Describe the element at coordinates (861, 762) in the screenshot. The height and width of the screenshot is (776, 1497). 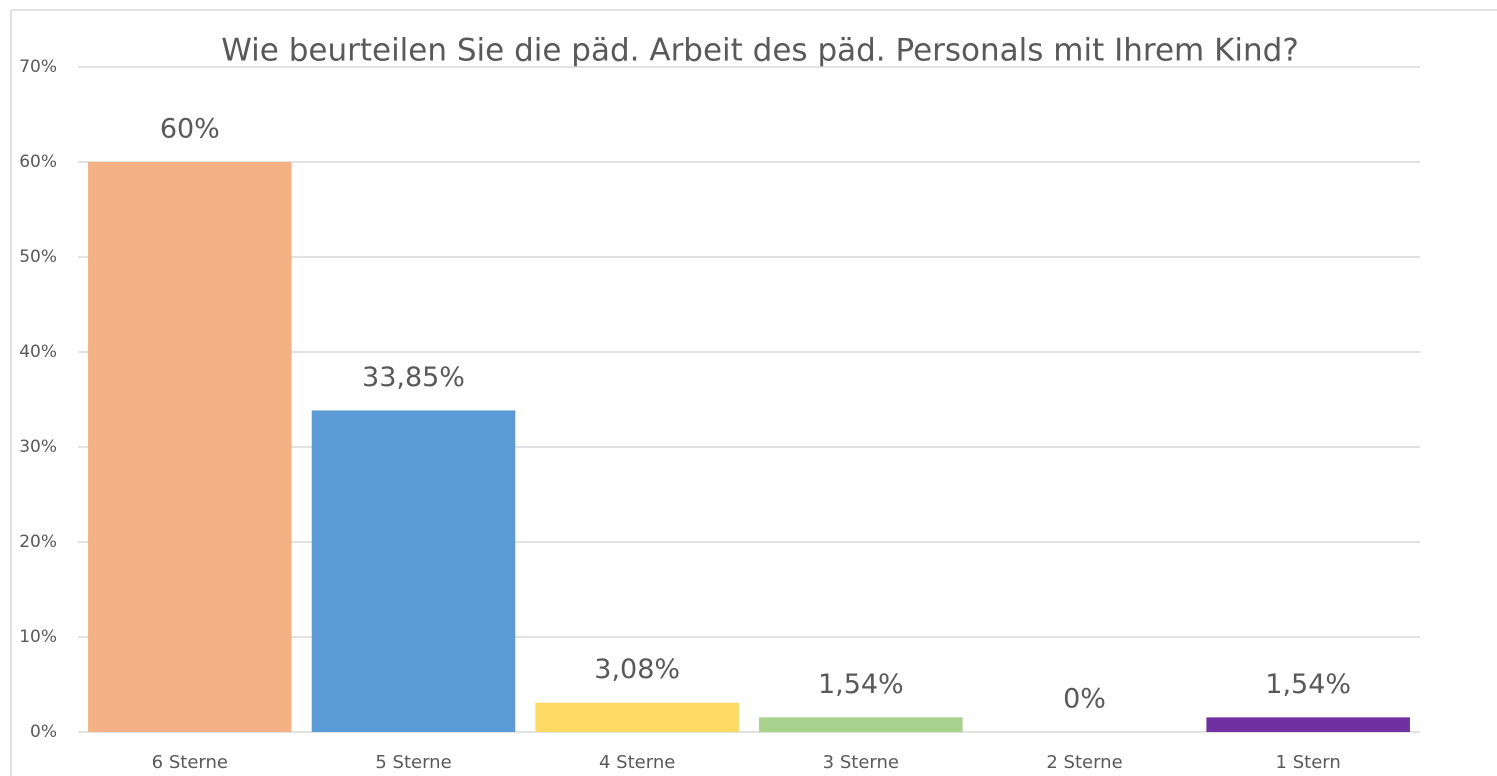
I see `x-tick-label: 3 Sterne` at that location.